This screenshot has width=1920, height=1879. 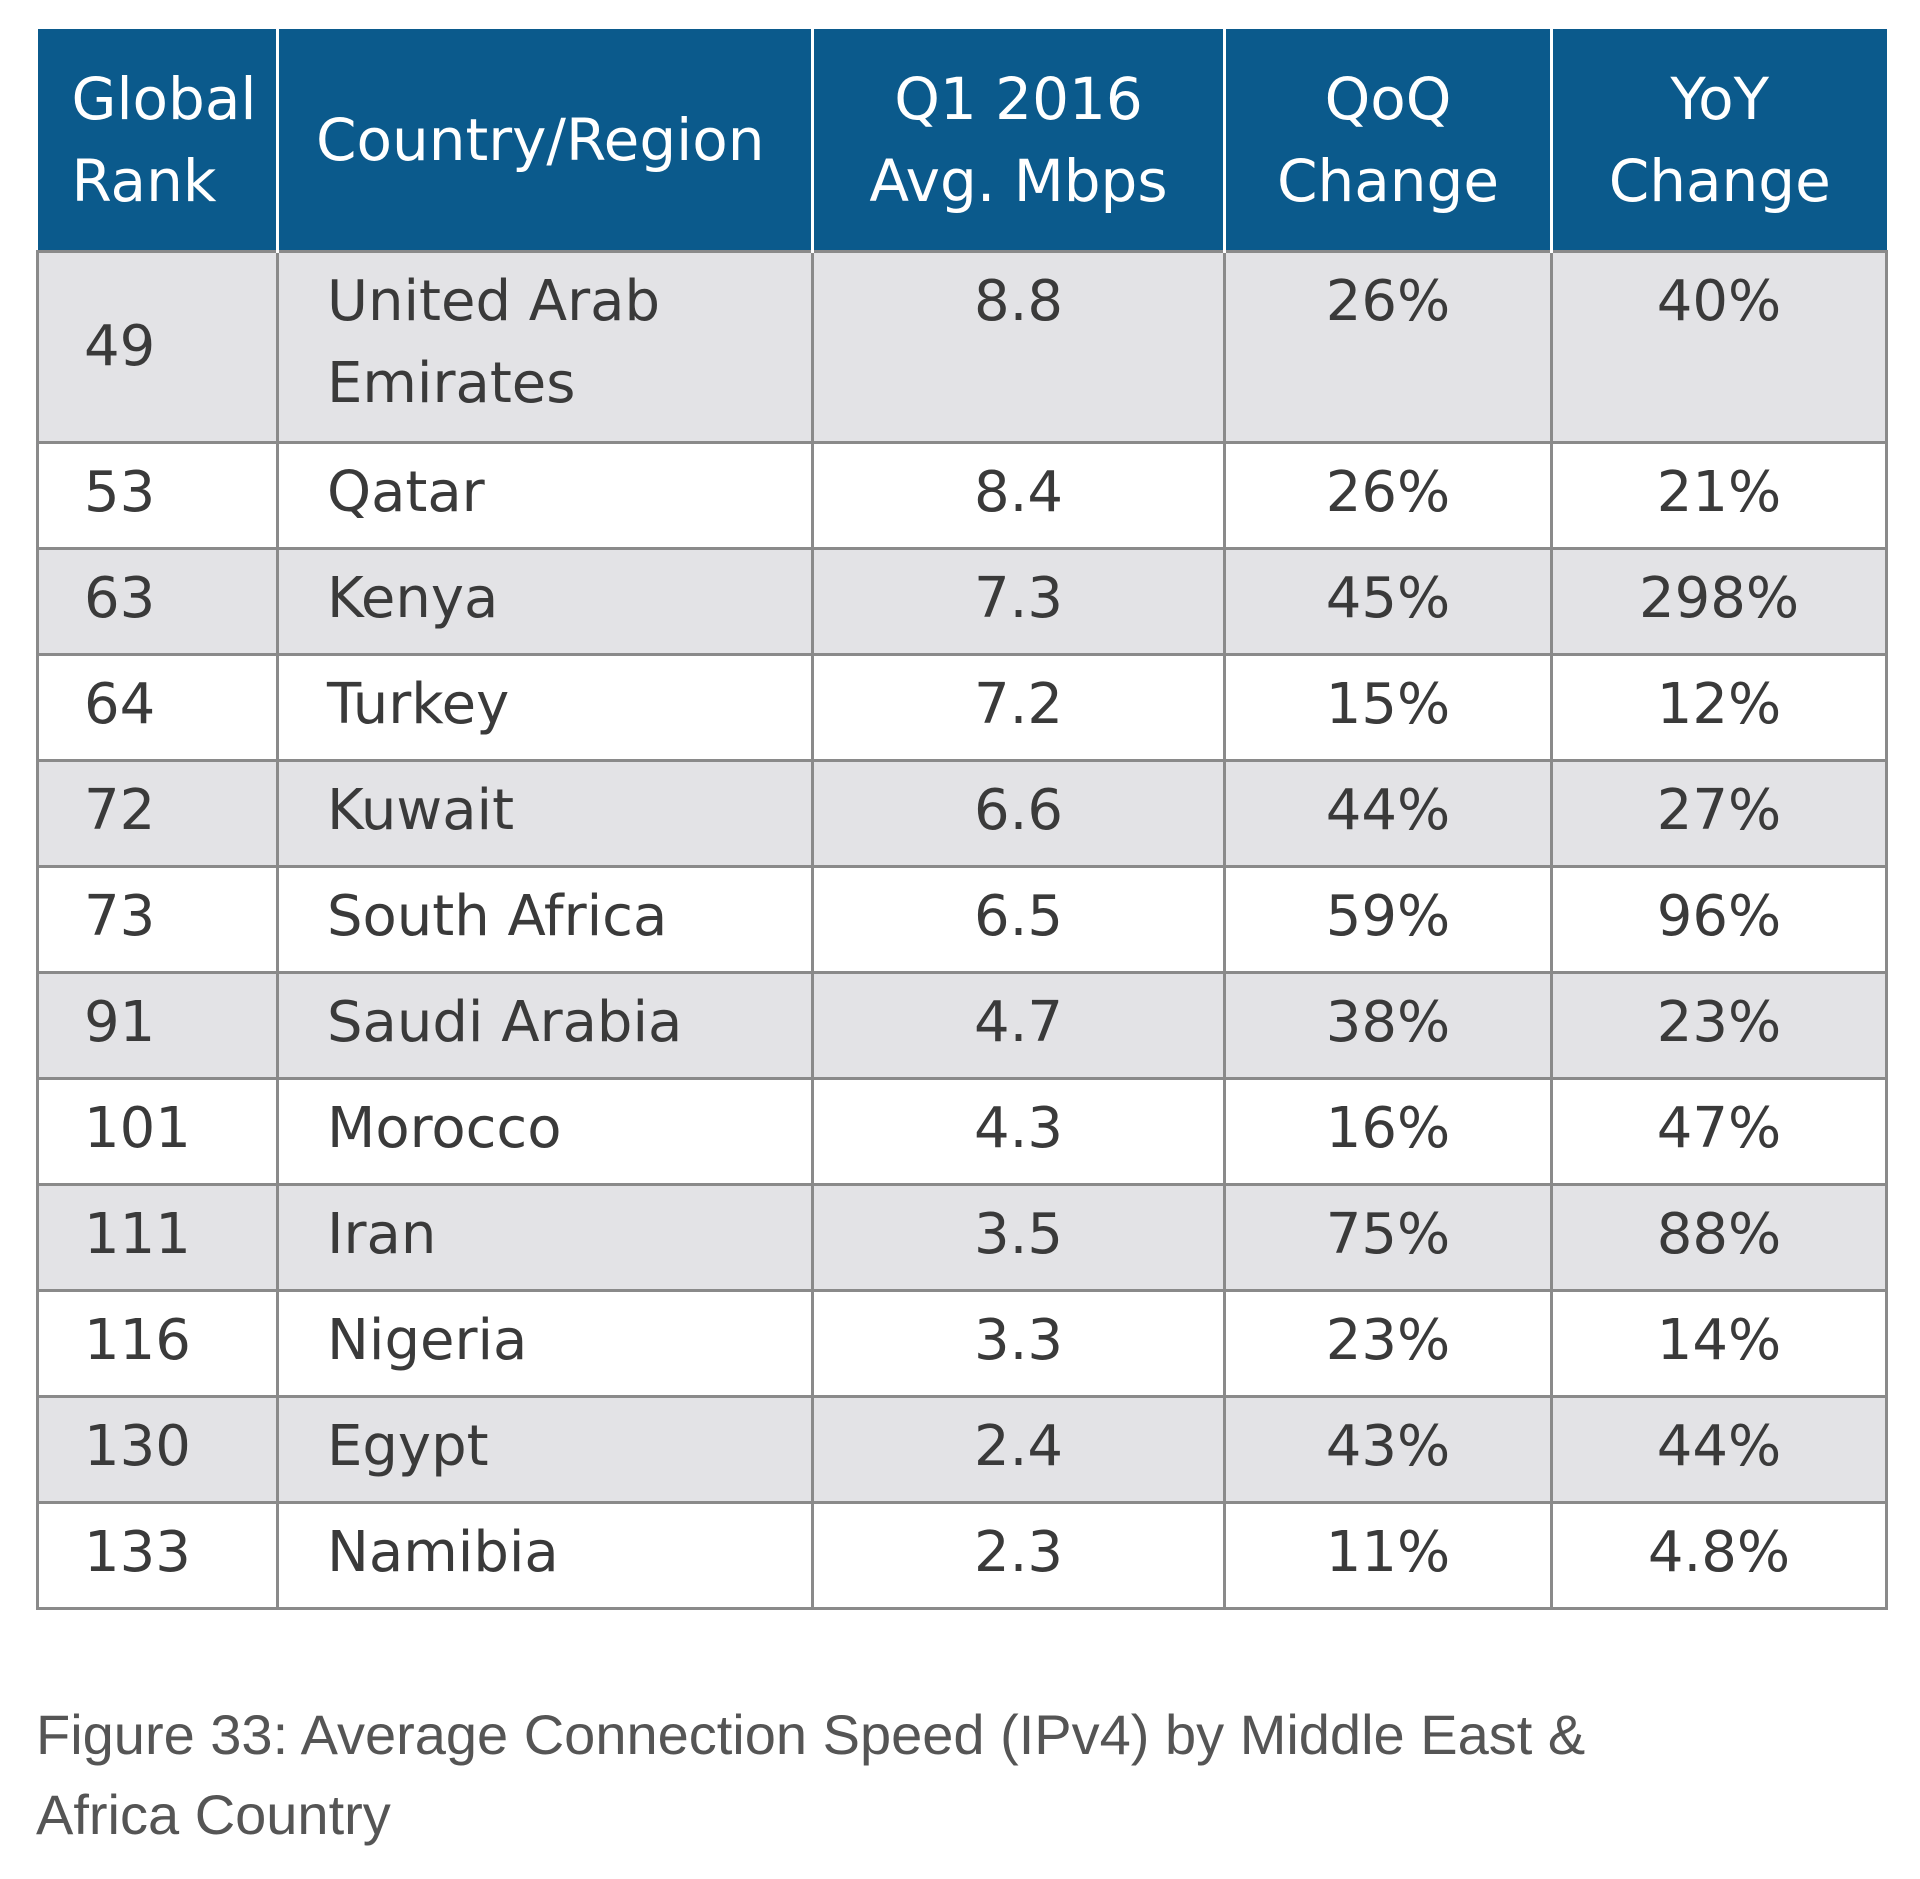 I want to click on country-name-line: South Africa, so click(x=497, y=916).